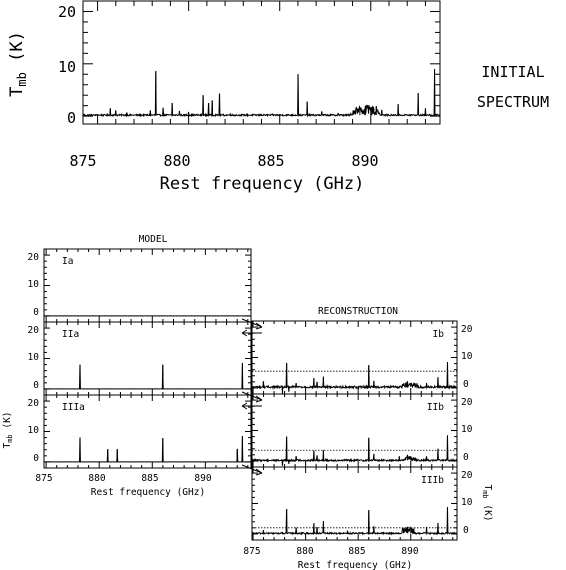  I want to click on initial-x-tick-label-890: 890, so click(364, 161).